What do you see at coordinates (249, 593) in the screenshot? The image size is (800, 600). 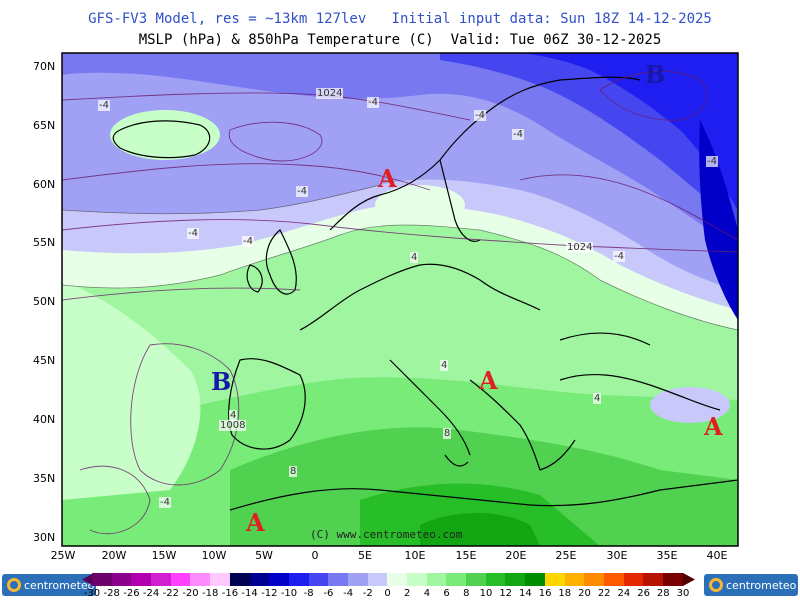 I see `colorbar-tick-label: -14` at bounding box center [249, 593].